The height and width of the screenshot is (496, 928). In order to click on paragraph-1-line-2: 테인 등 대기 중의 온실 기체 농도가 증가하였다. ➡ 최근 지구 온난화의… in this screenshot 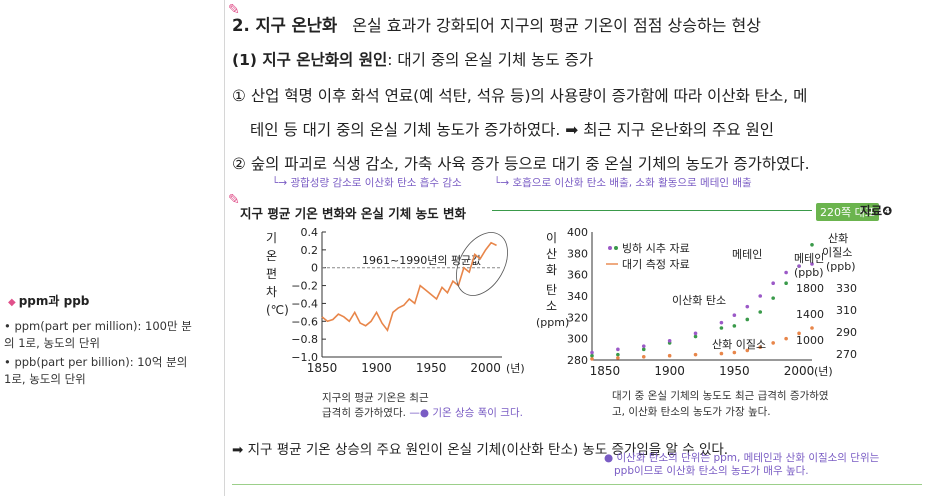, I will do `click(512, 130)`.